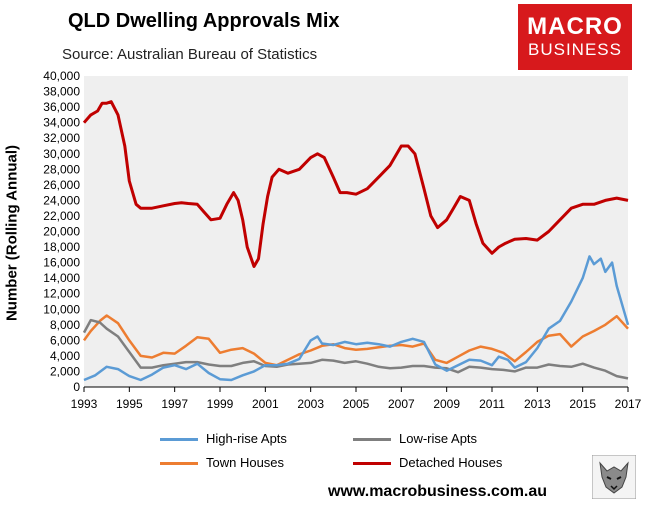  Describe the element at coordinates (61, 169) in the screenshot. I see `y-tick-label: 28,000` at that location.